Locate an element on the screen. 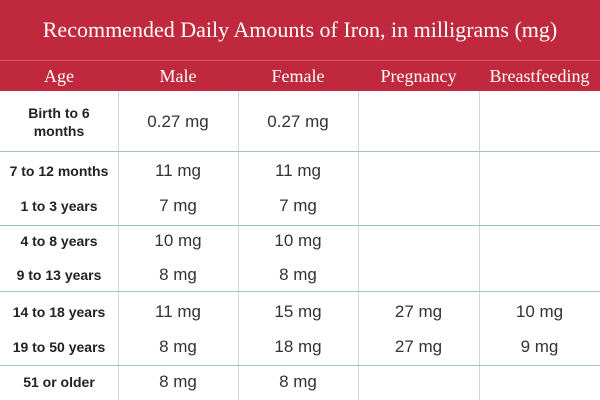 This screenshot has height=400, width=600. age-cell: 4 to 8 years is located at coordinates (59, 241).